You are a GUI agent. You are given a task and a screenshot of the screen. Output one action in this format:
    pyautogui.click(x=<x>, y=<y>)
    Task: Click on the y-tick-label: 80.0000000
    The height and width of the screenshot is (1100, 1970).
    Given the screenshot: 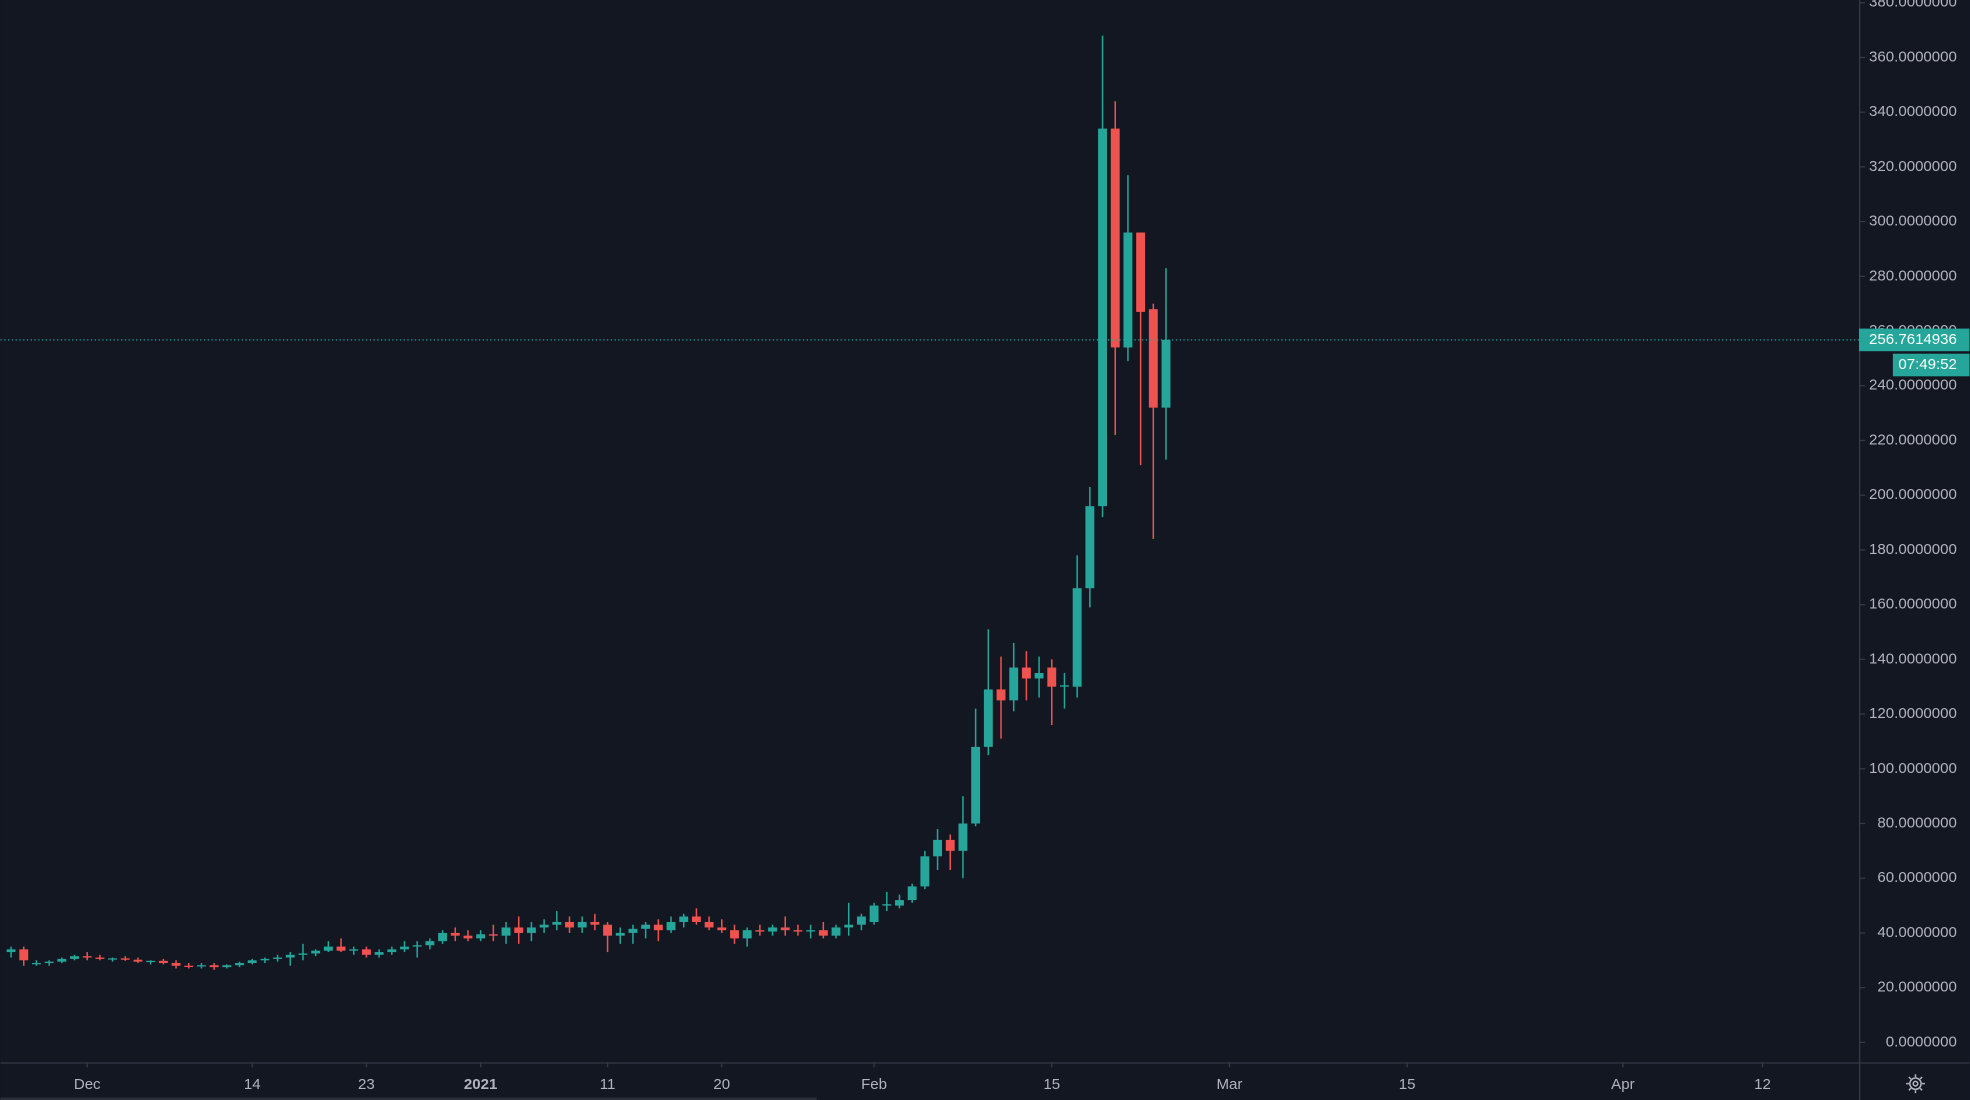 What is the action you would take?
    pyautogui.click(x=1917, y=822)
    